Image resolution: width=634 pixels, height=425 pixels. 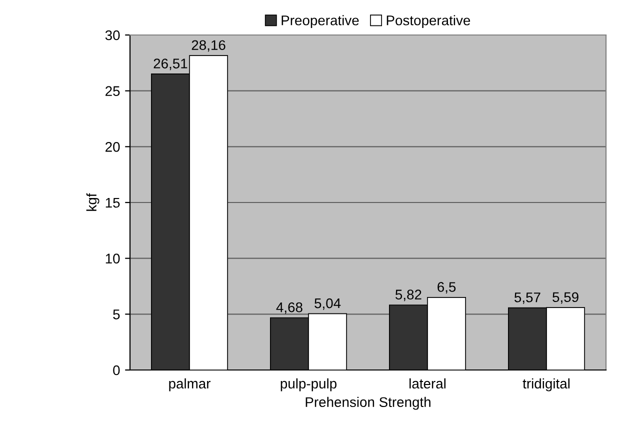 I want to click on y-axis-title: kgf, so click(x=93, y=202).